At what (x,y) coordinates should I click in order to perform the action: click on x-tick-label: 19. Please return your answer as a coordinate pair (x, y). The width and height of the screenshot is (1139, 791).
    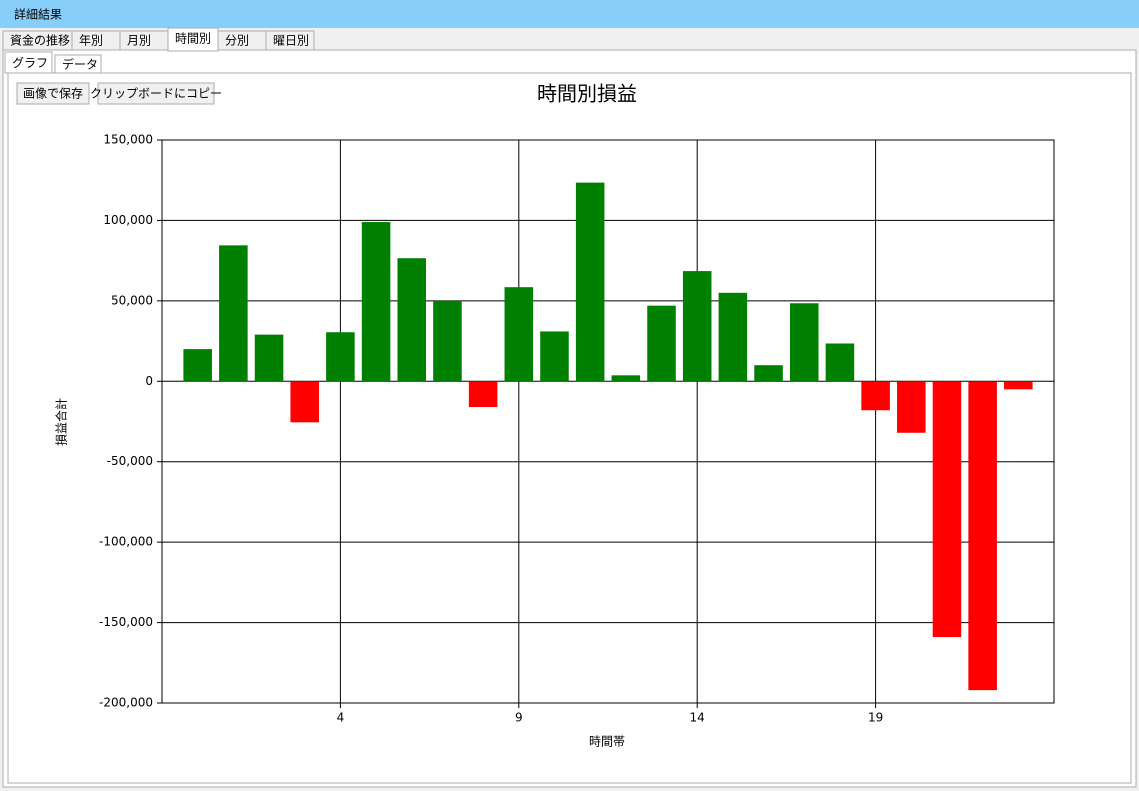
    Looking at the image, I should click on (875, 718).